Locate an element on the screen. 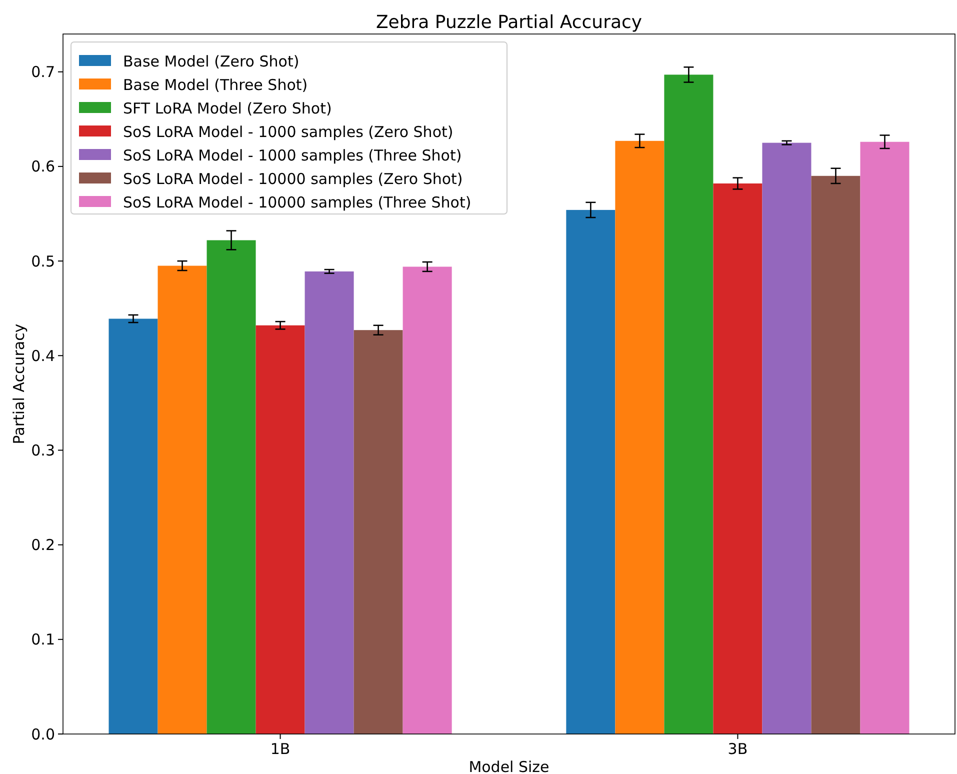 This screenshot has width=957, height=774. legend-label: SoS LoRA Model - 1000 samples (Zero Shot) is located at coordinates (288, 131).